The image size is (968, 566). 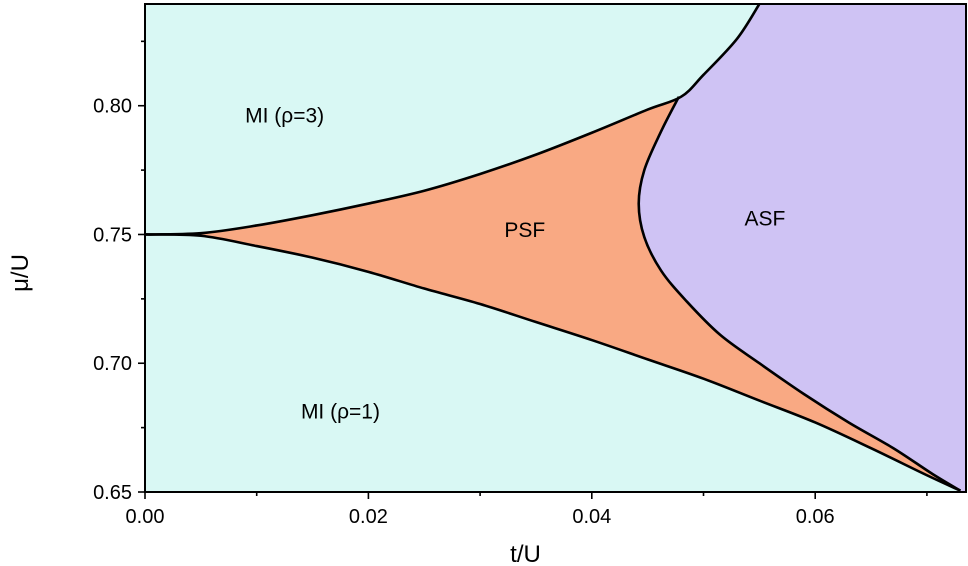 What do you see at coordinates (591, 517) in the screenshot?
I see `x-tick-label: 0.04` at bounding box center [591, 517].